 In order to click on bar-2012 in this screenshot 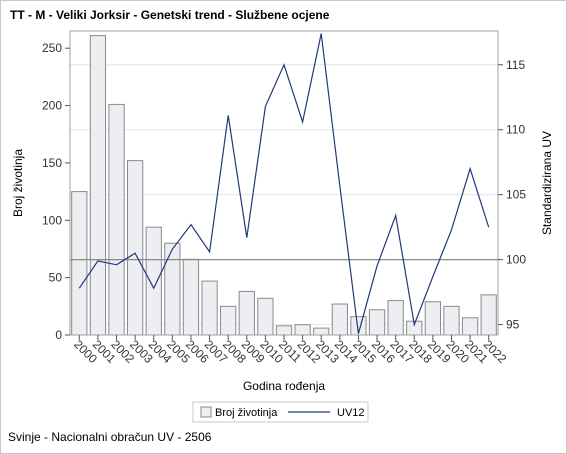, I will do `click(302, 330)`.